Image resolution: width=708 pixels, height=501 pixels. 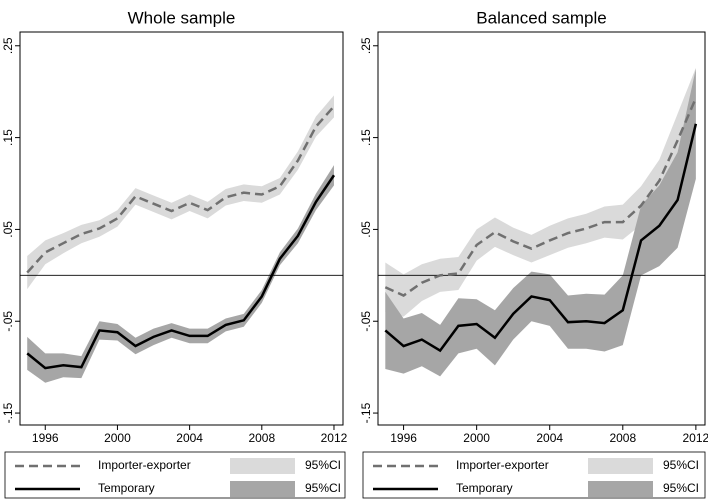 I want to click on chart-title: Balanced sample, so click(x=541, y=17).